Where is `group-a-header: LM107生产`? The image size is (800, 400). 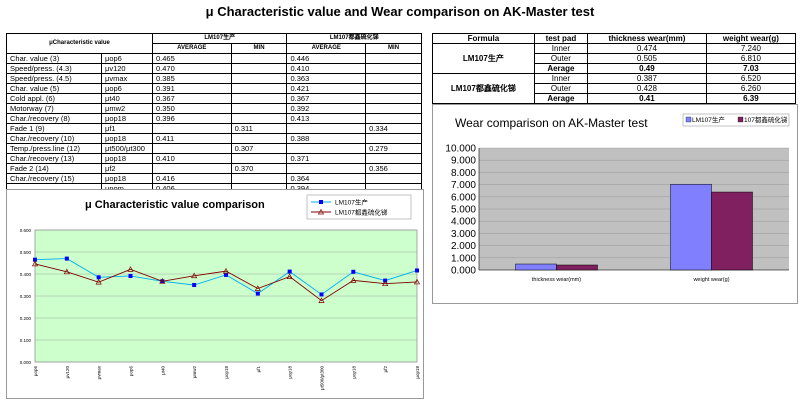 group-a-header: LM107生产 is located at coordinates (219, 38).